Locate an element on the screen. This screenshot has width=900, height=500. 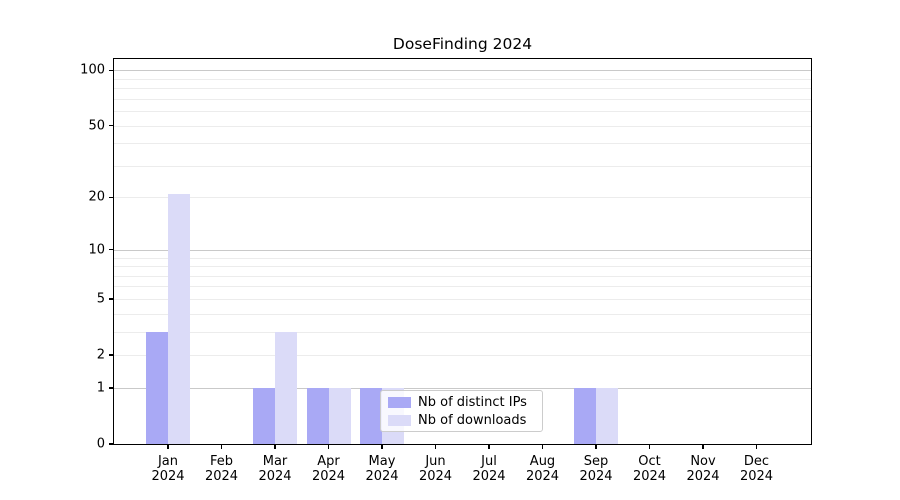
y-tick-label: 50 is located at coordinates (96, 126).